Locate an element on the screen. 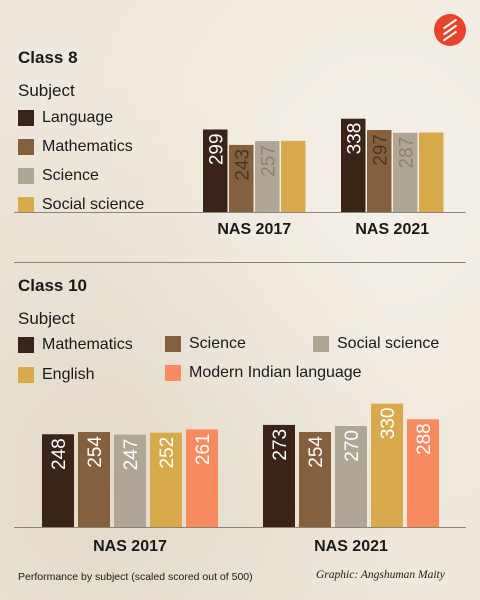  data-label: 297 is located at coordinates (380, 150).